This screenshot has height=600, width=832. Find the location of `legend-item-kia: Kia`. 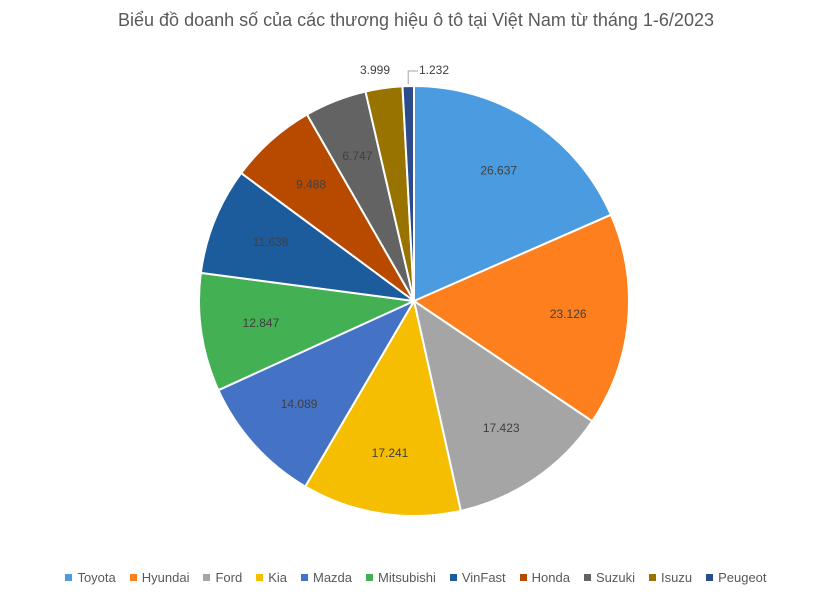

legend-item-kia: Kia is located at coordinates (271, 577).